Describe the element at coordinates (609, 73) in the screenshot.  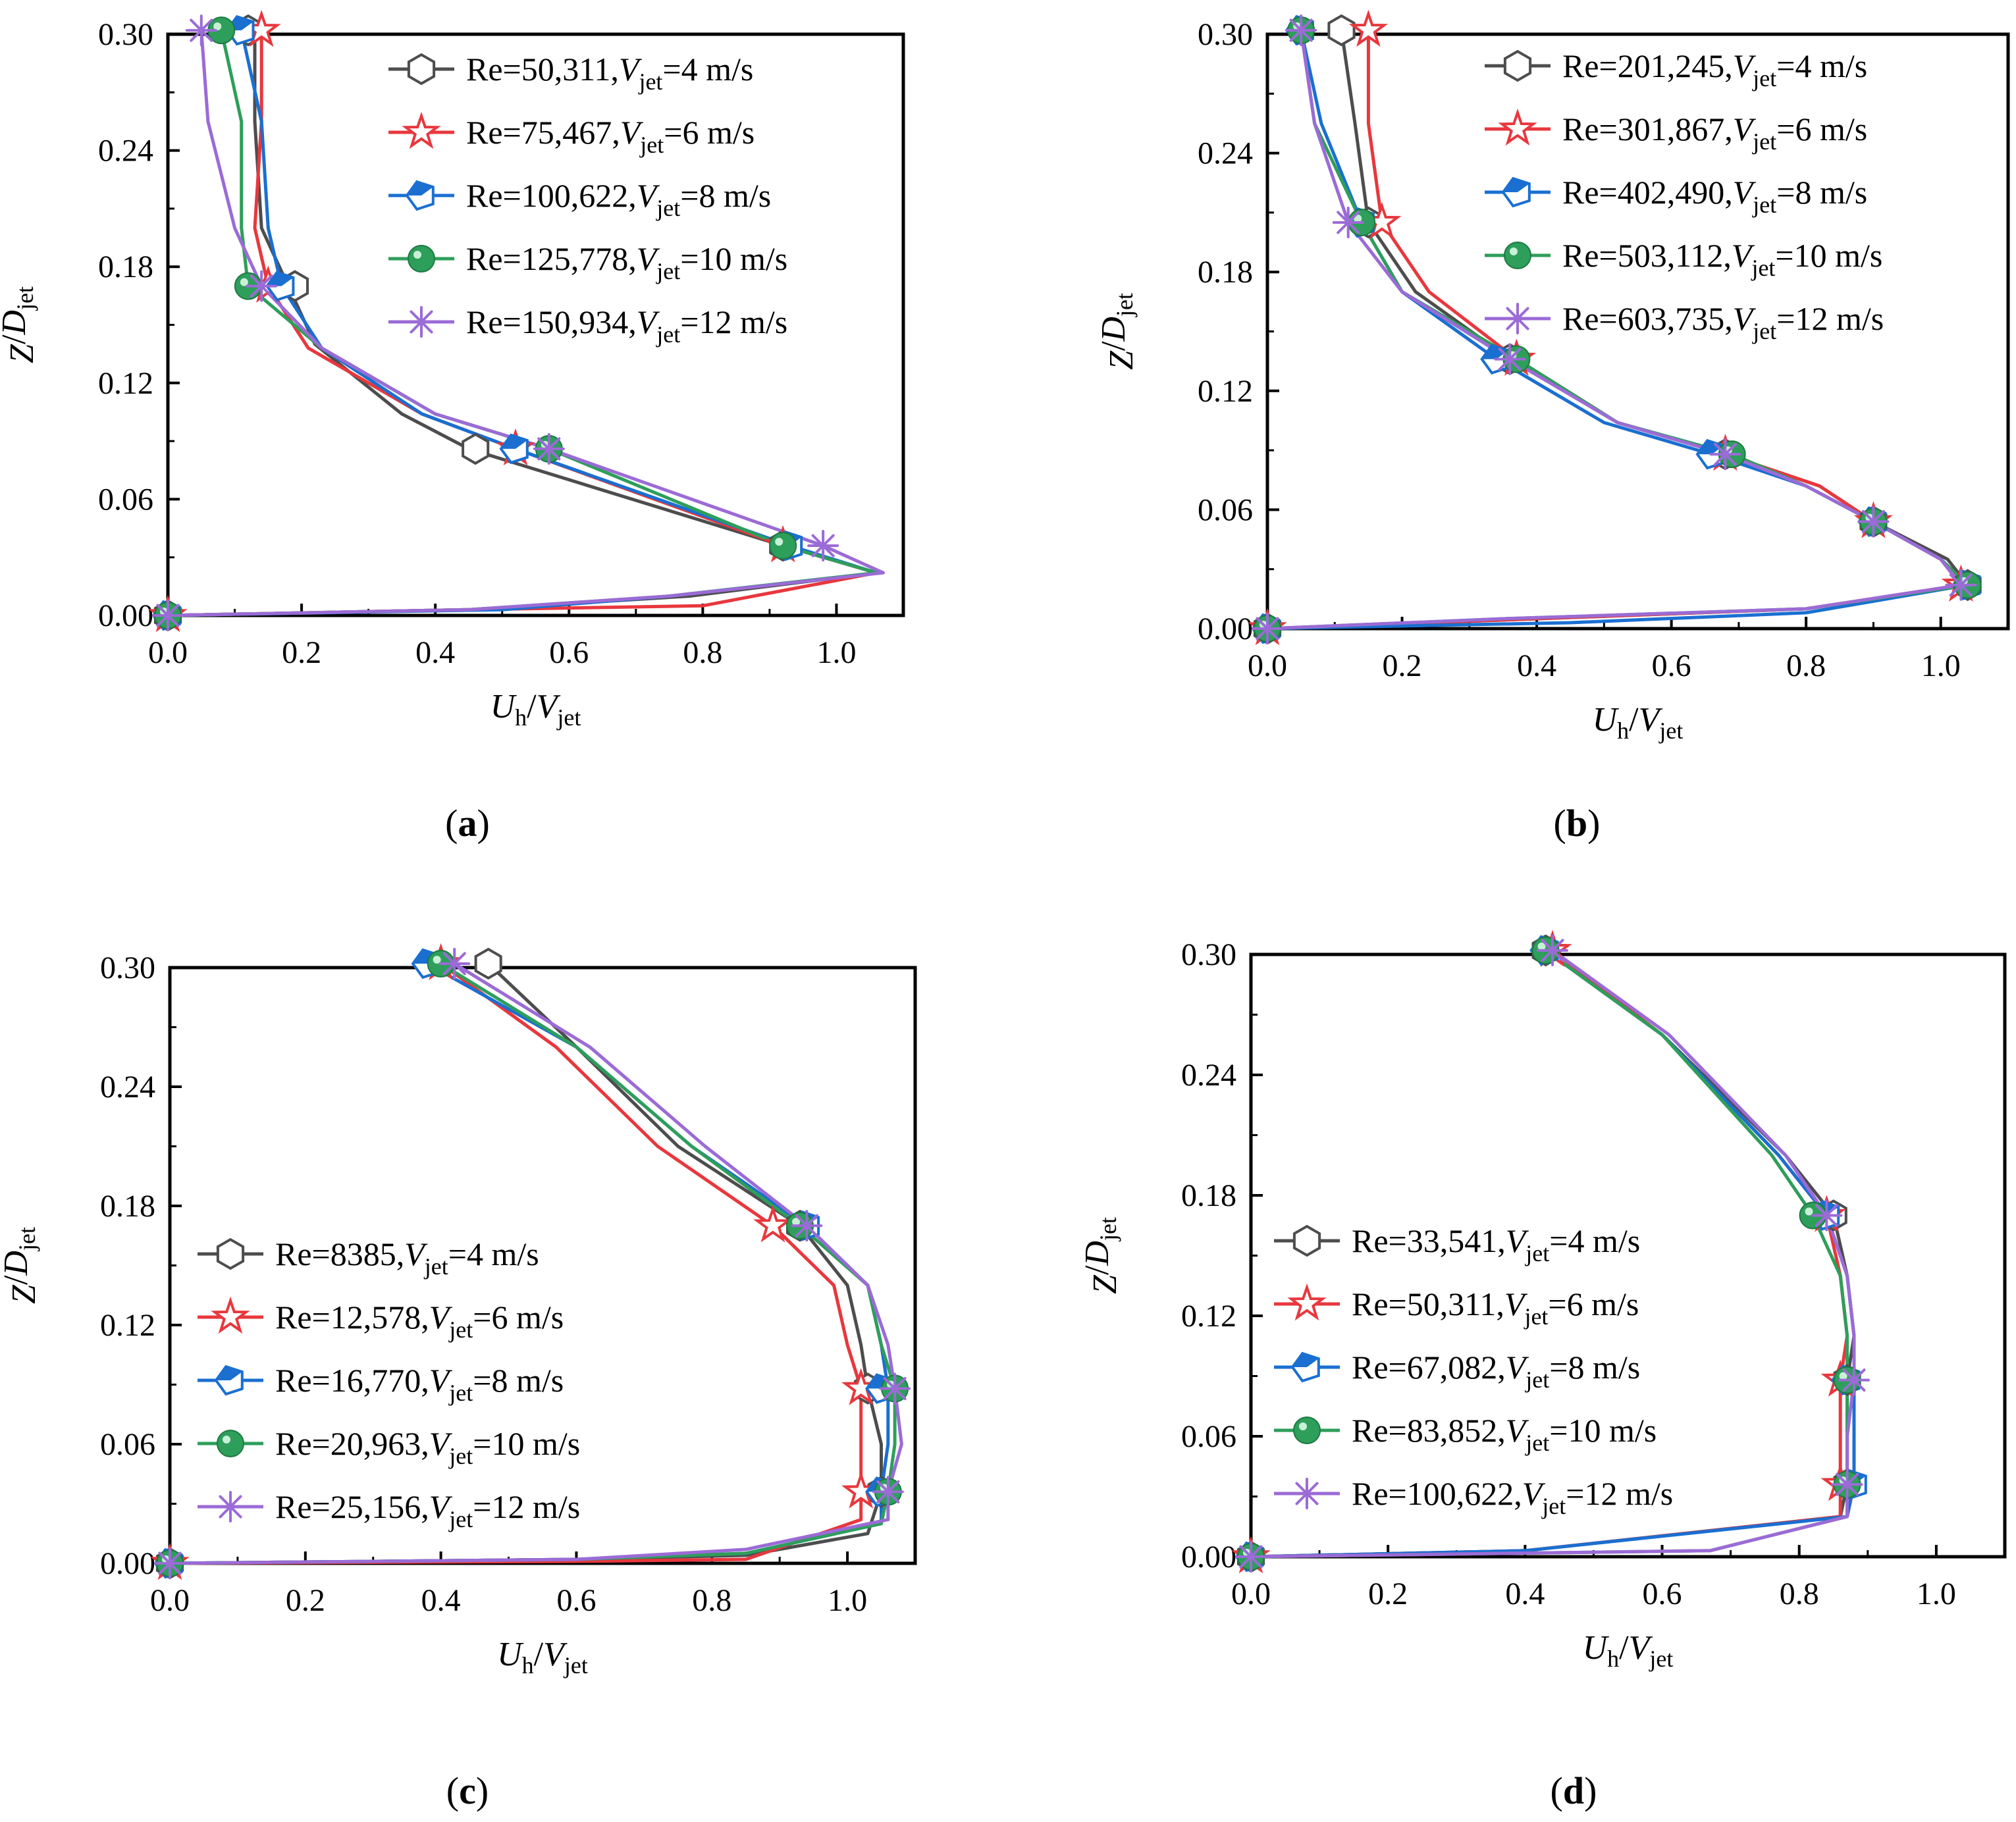
I see `legend-label: Re=50,311,Vjet=4 m/s` at that location.